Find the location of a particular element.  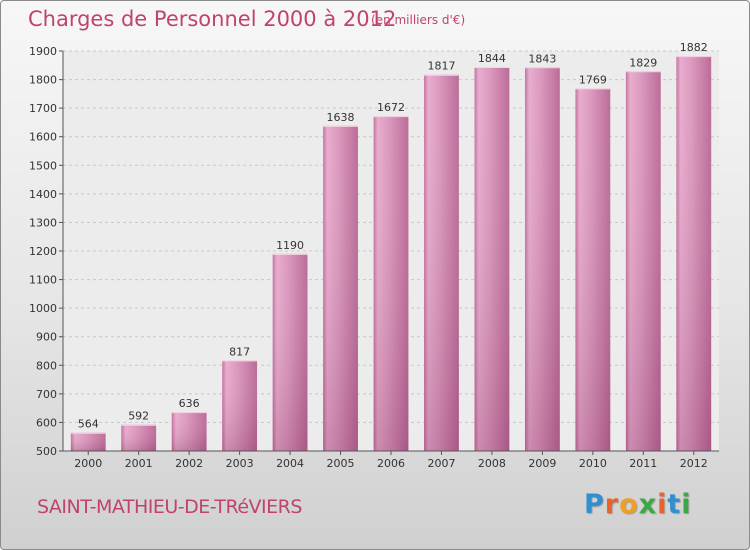

x-tick-label: 2000 is located at coordinates (88, 463).